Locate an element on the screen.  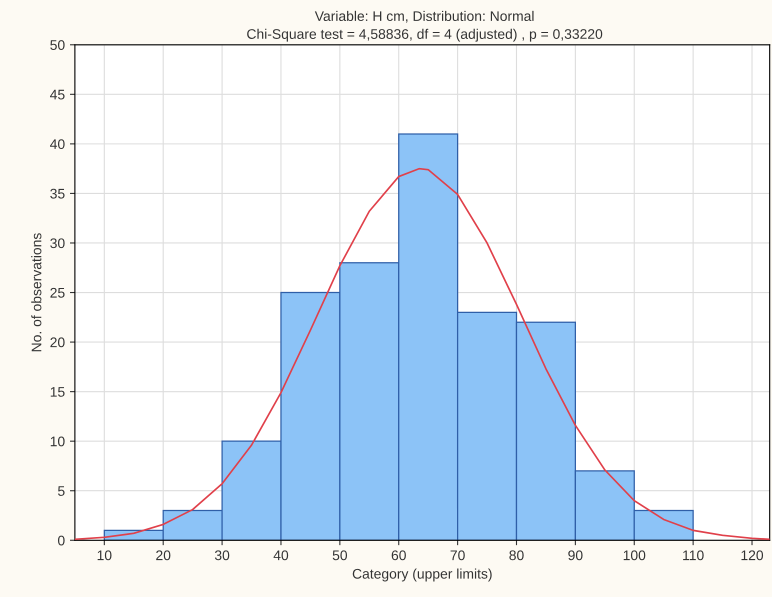
y-axis-title: No. of observations is located at coordinates (36, 292).